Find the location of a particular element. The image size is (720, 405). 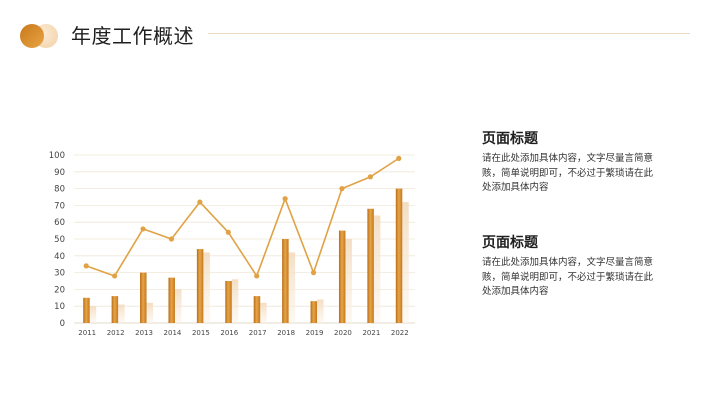

y-tick-label: 30 is located at coordinates (59, 274).